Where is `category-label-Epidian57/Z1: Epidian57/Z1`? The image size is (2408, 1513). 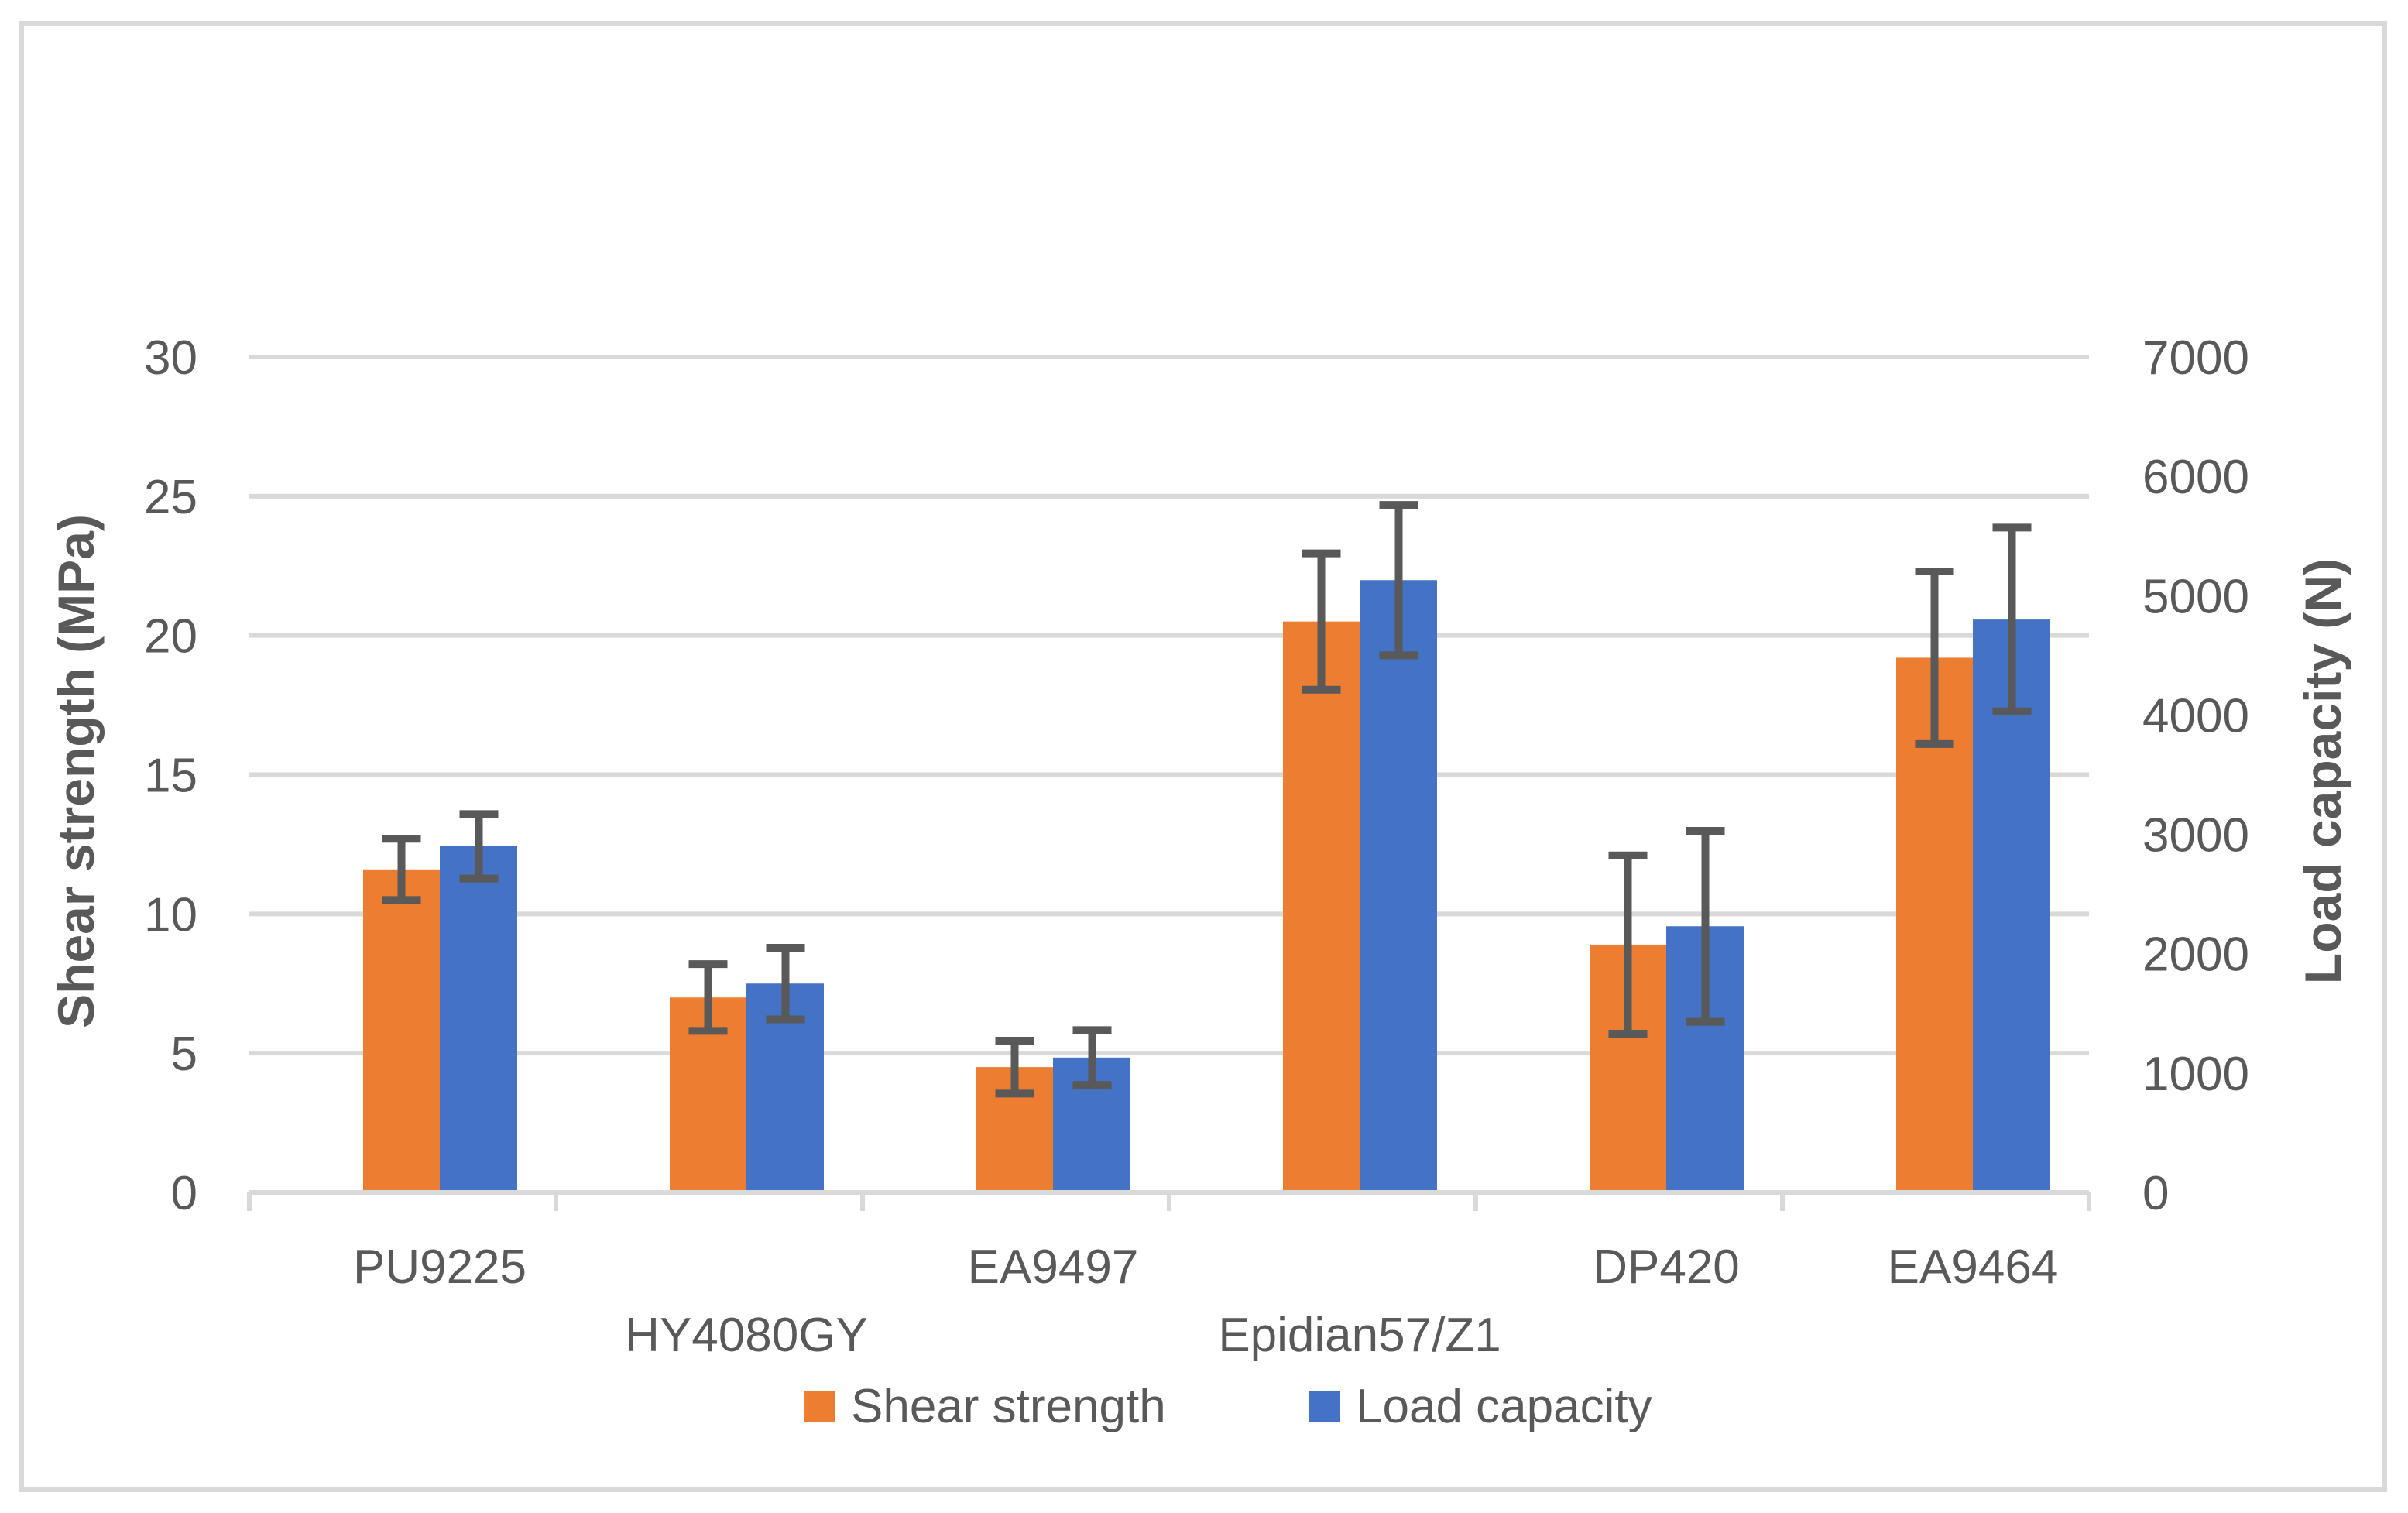
category-label-Epidian57/Z1: Epidian57/Z1 is located at coordinates (1359, 1335).